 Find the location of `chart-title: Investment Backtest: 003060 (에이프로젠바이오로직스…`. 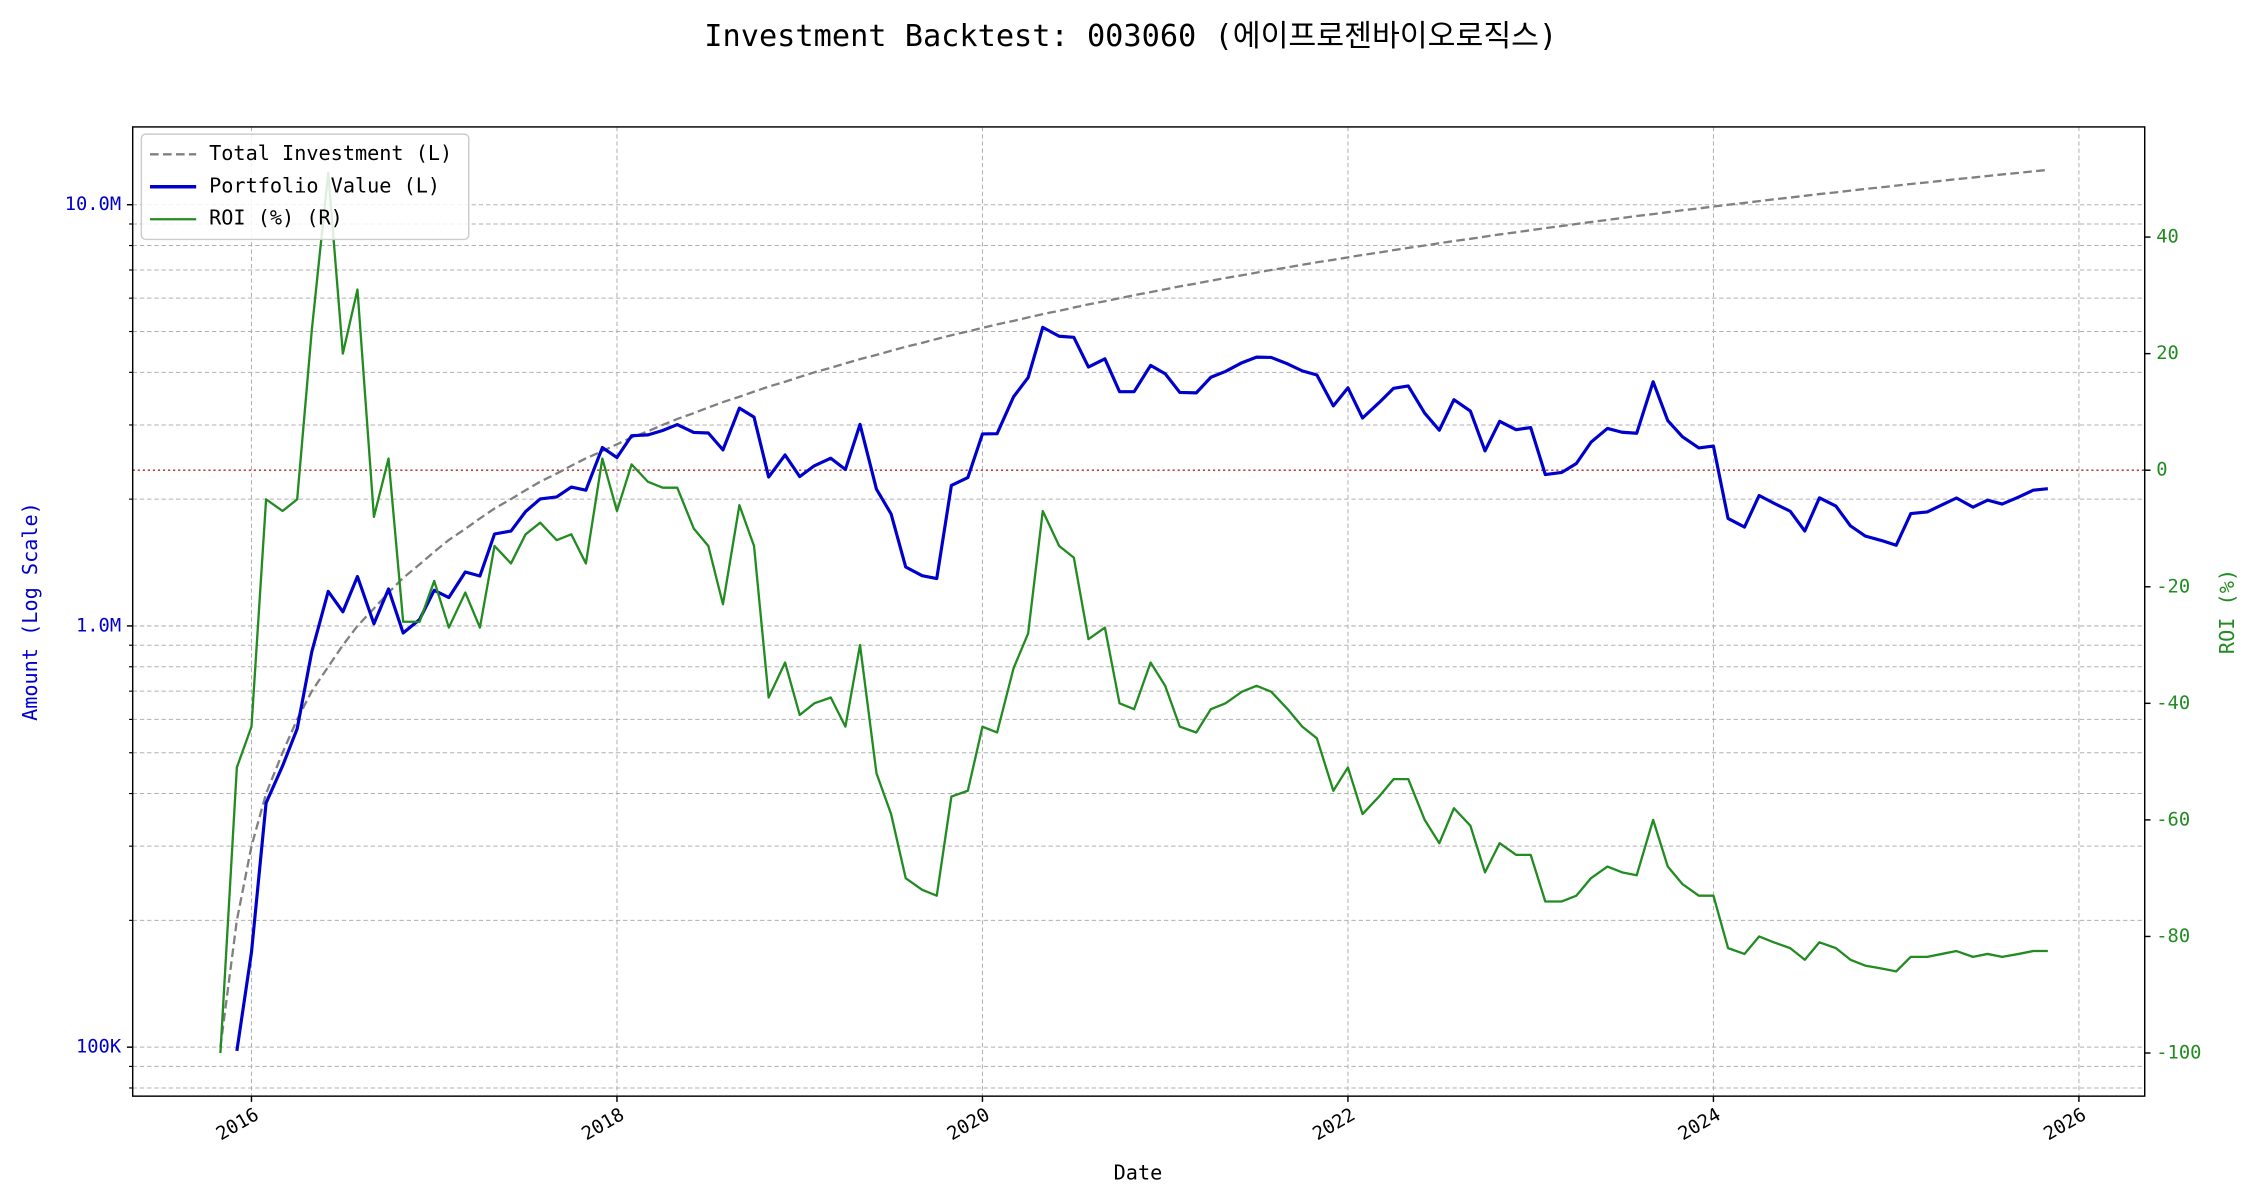

chart-title: Investment Backtest: 003060 (에이프로젠바이오로직스… is located at coordinates (1130, 36).